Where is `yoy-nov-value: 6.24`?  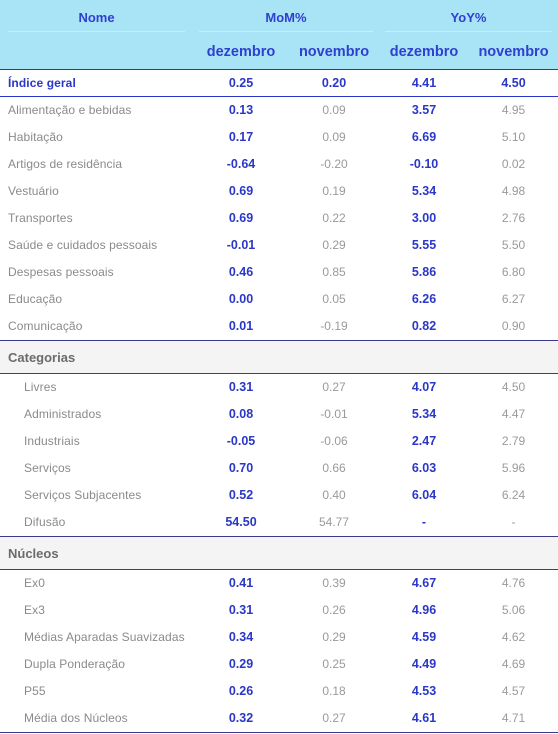 yoy-nov-value: 6.24 is located at coordinates (513, 495).